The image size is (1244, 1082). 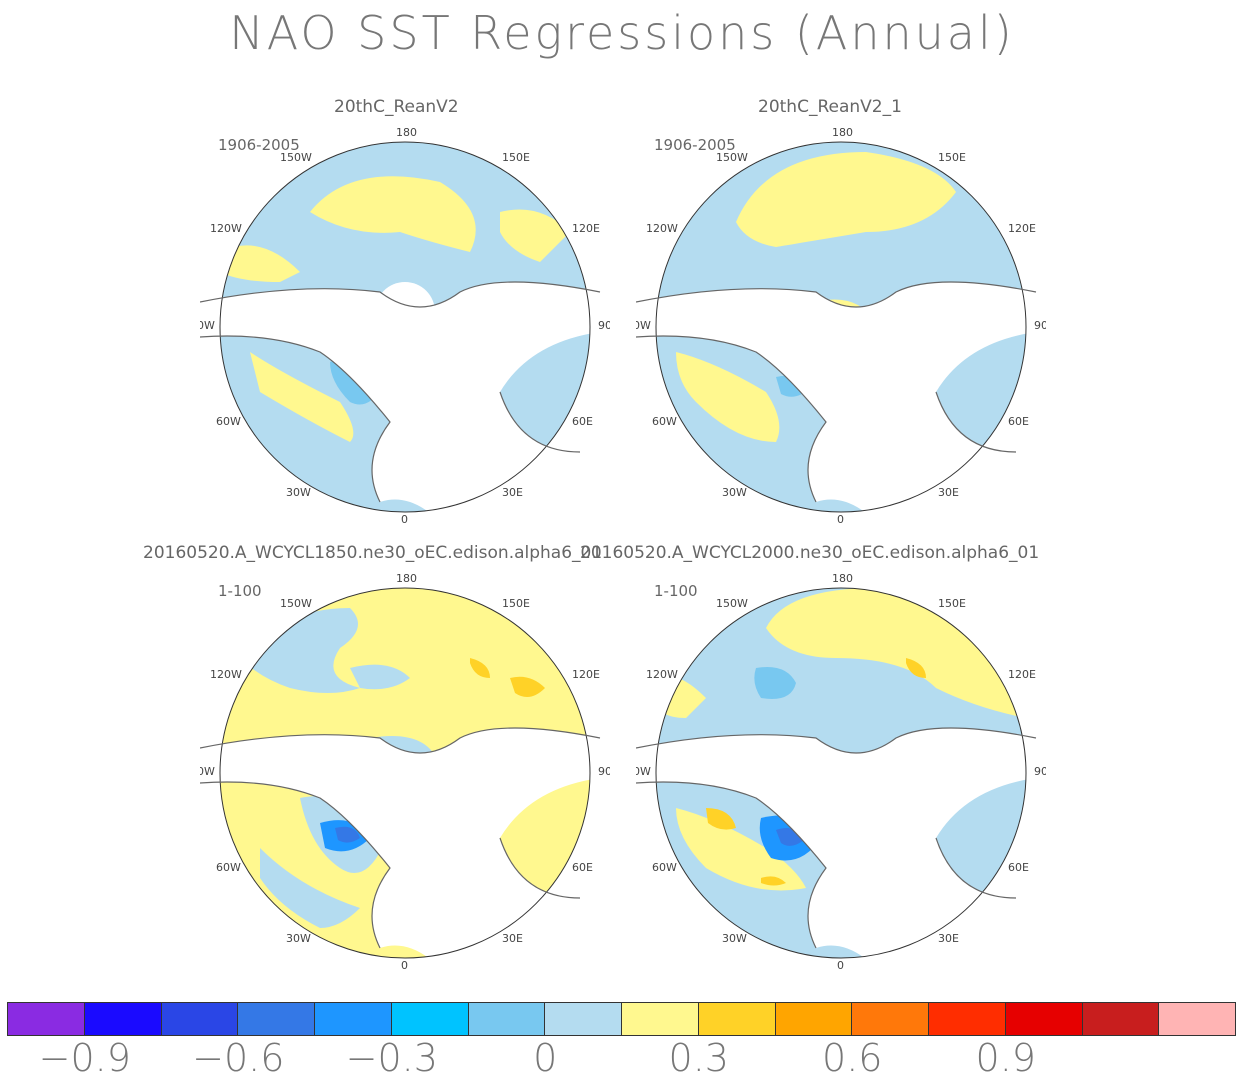 I want to click on panel-1-period: 1906-2005, so click(x=259, y=145).